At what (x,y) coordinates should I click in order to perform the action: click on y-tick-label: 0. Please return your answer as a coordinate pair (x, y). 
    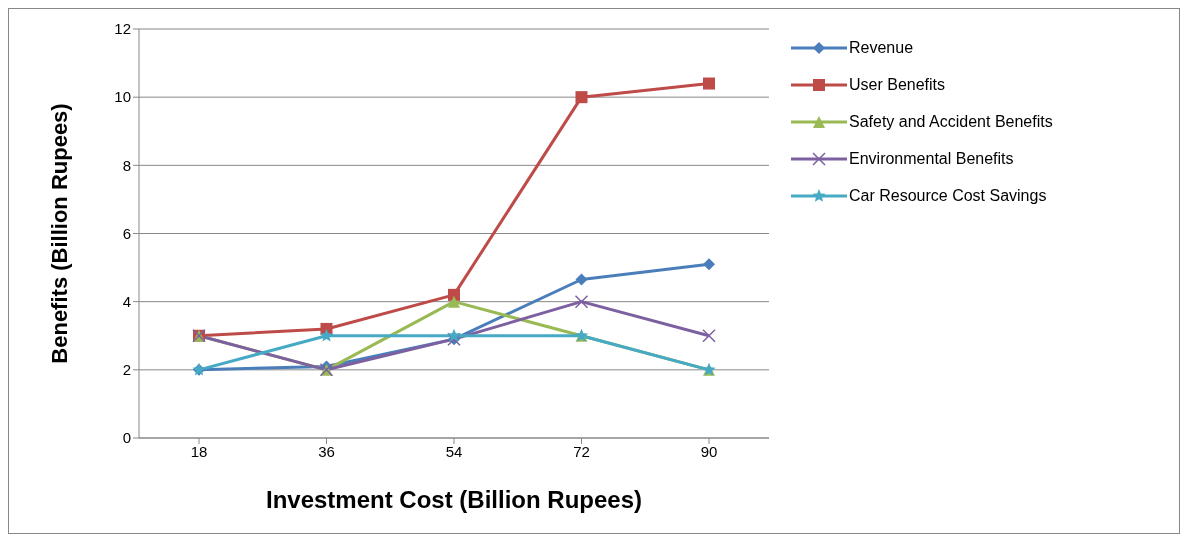
    Looking at the image, I should click on (126, 438).